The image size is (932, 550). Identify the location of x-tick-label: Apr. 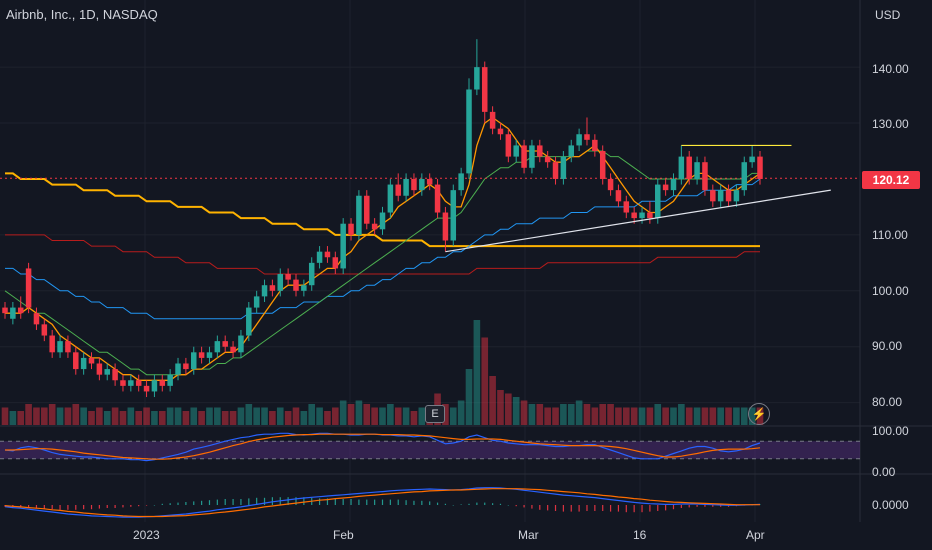
(755, 535).